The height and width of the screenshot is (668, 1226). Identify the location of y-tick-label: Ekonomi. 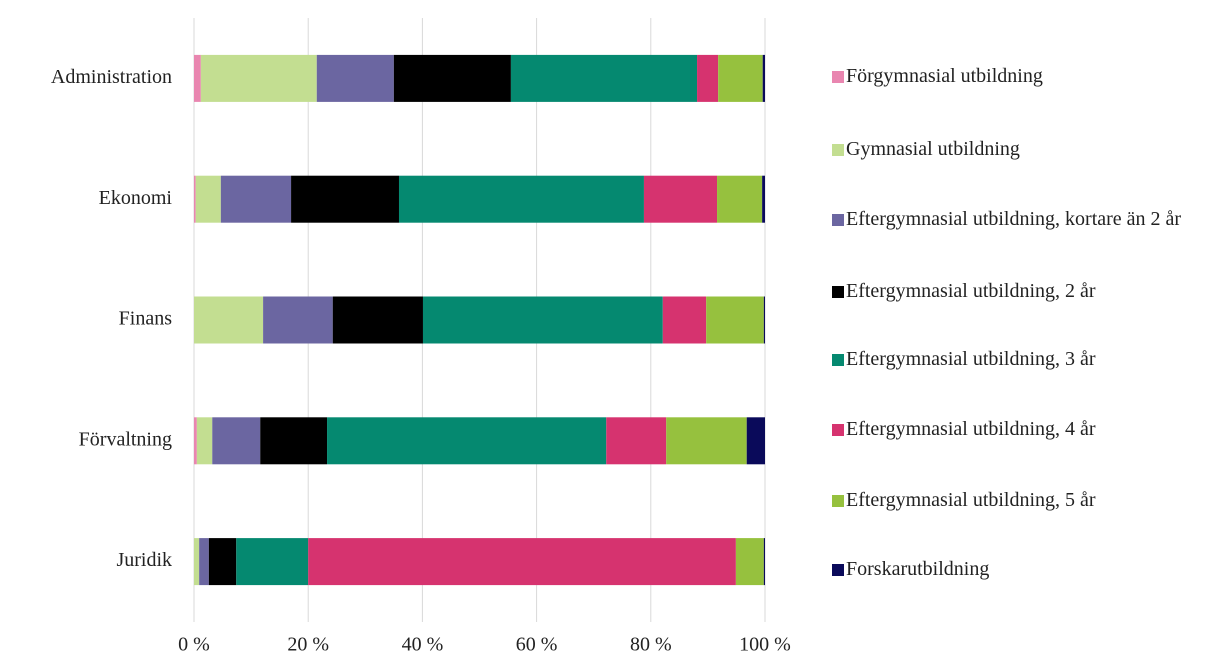
(136, 198).